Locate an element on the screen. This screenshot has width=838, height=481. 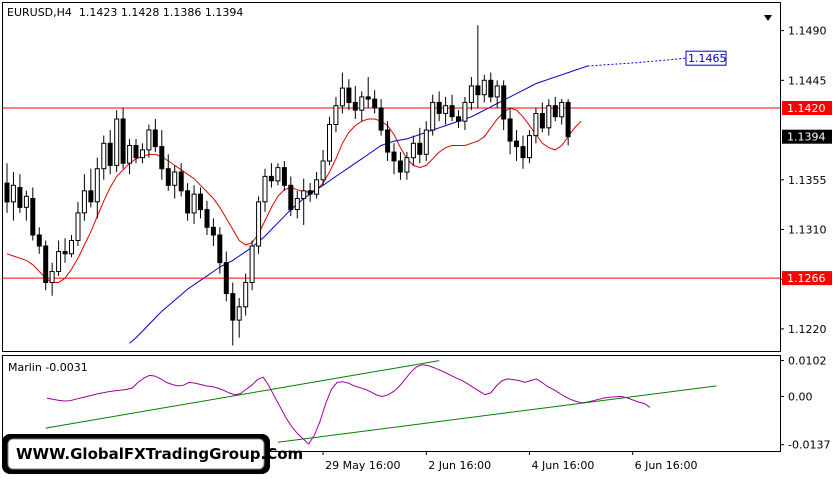
target-price-text: 1.1465 is located at coordinates (707, 58).